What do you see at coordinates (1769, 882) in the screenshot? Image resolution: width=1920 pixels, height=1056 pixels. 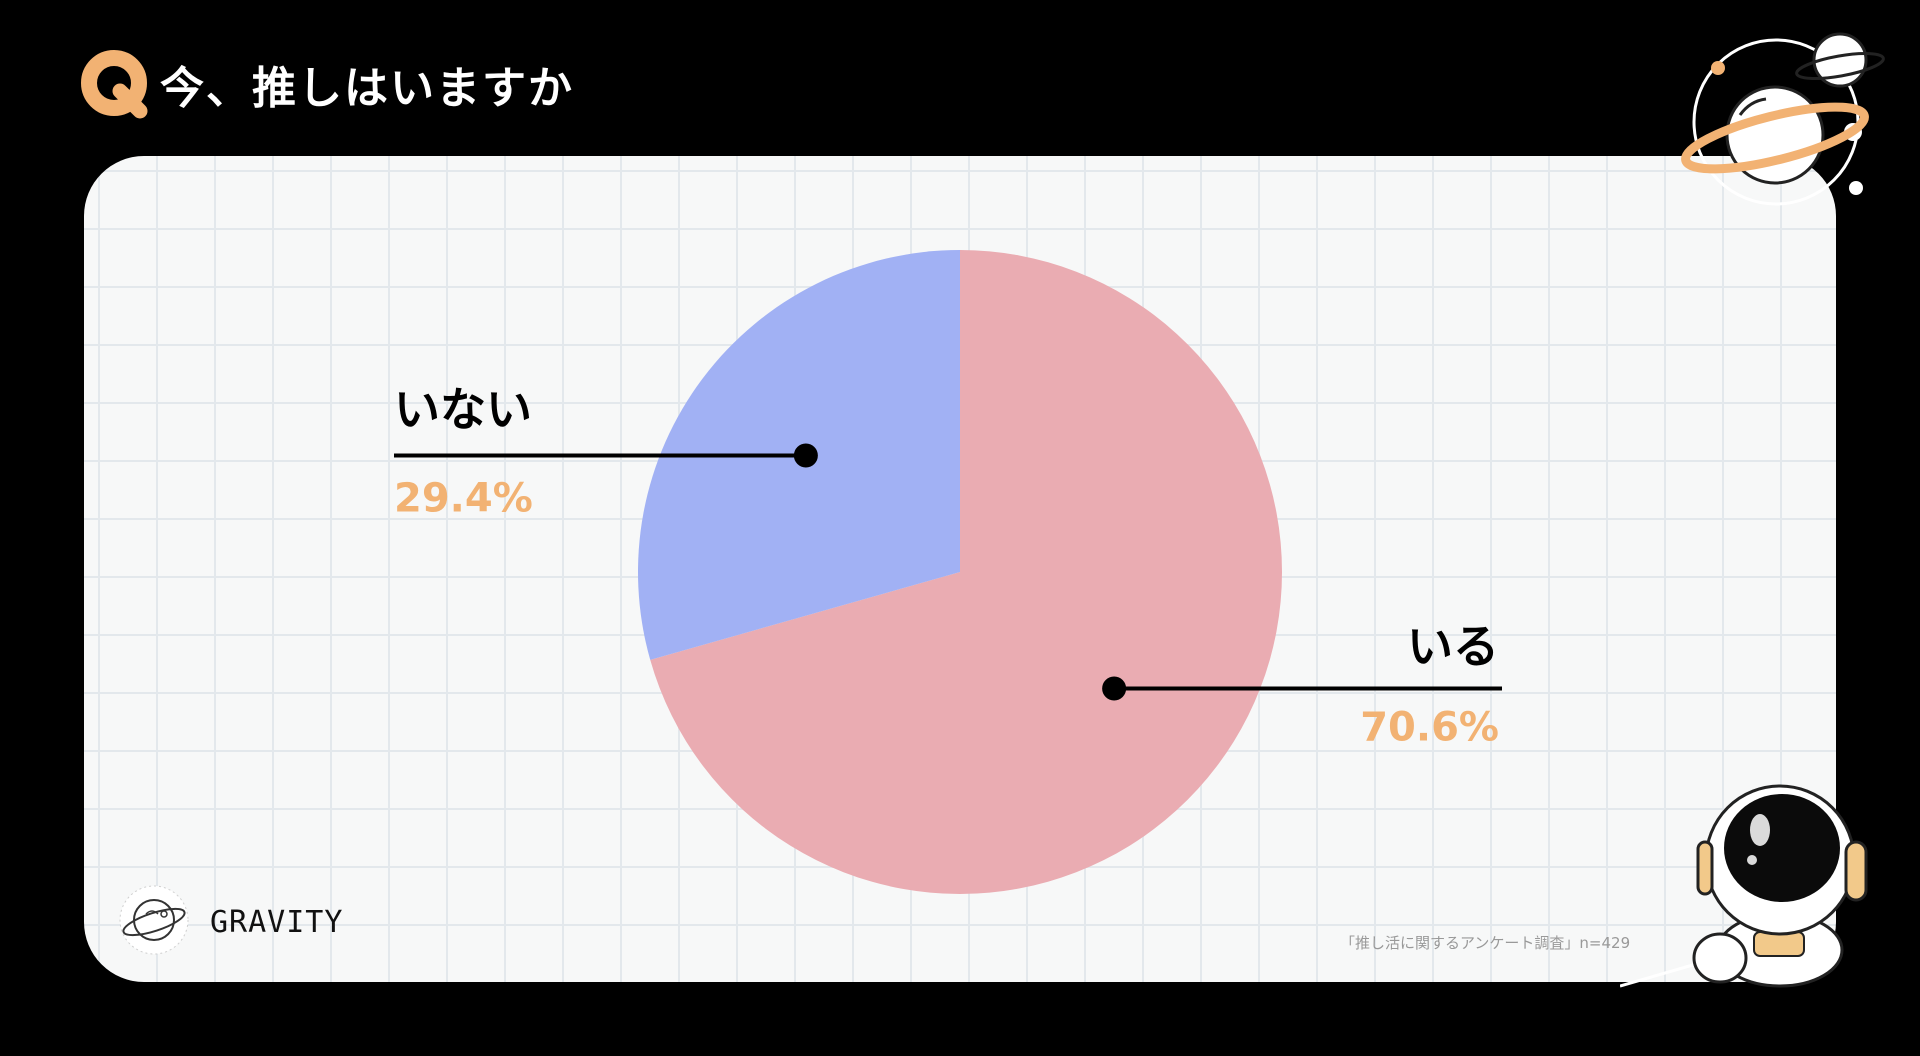 I see `astronaut-icon` at bounding box center [1769, 882].